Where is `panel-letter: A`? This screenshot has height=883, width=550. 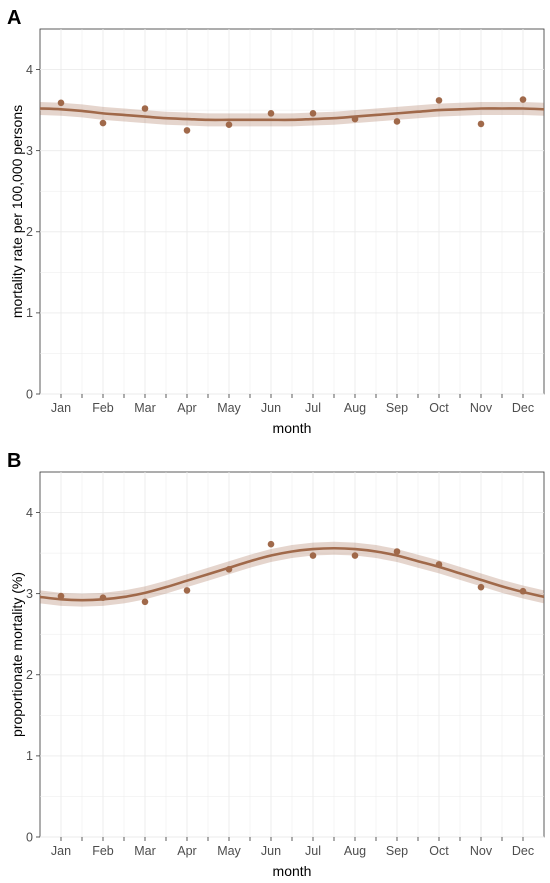 panel-letter: A is located at coordinates (14, 18).